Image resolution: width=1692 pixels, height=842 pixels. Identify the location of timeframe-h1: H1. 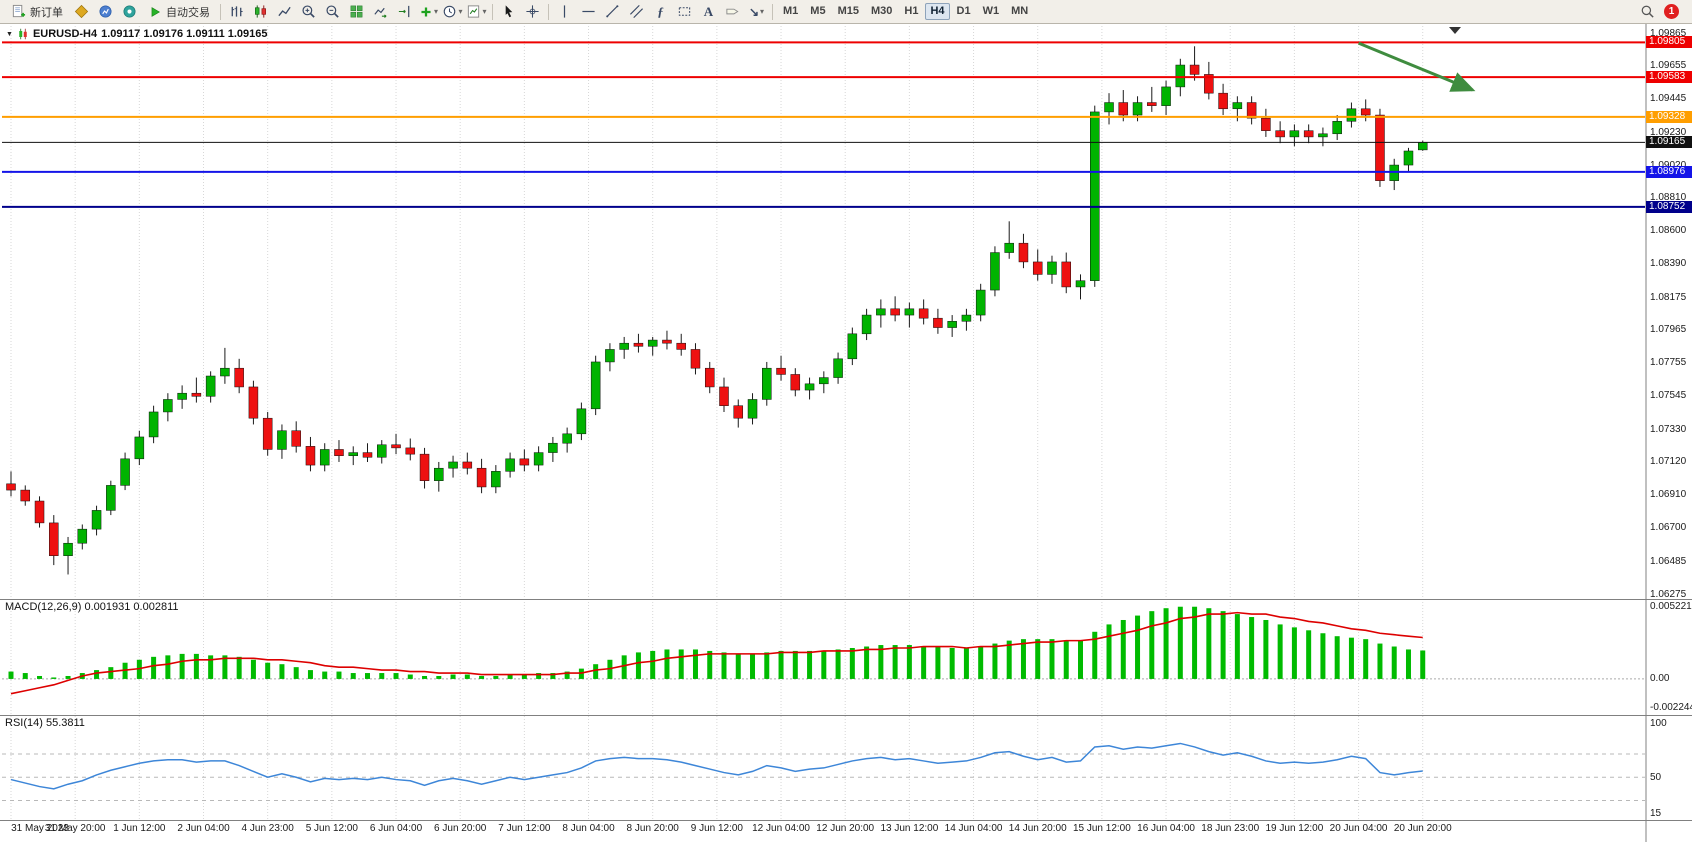
(911, 11).